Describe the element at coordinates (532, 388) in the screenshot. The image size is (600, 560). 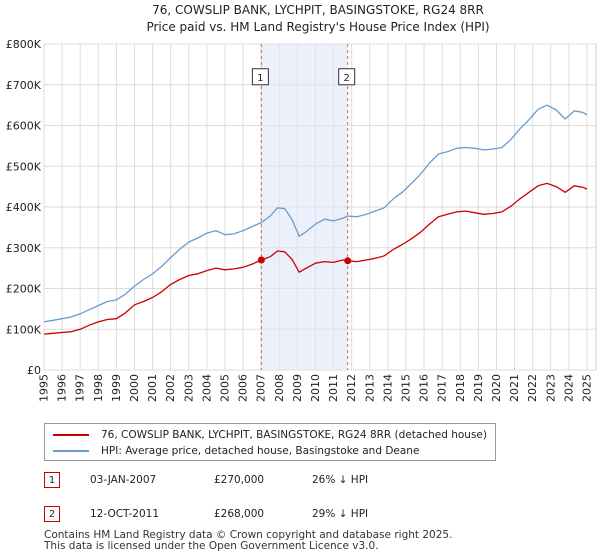
I see `x-tick-label: 2022` at that location.